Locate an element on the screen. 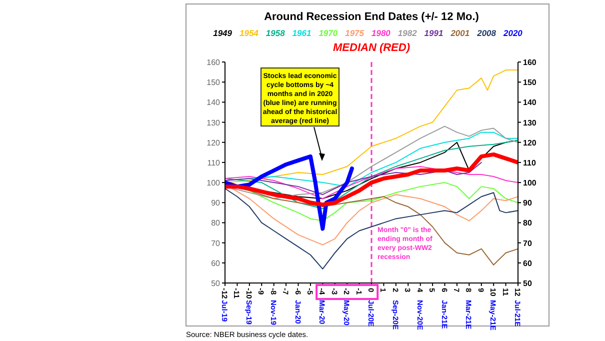 The height and width of the screenshot is (341, 605). chart-title: Around Recession End Dates (+/- 12 Mo.) is located at coordinates (372, 17).